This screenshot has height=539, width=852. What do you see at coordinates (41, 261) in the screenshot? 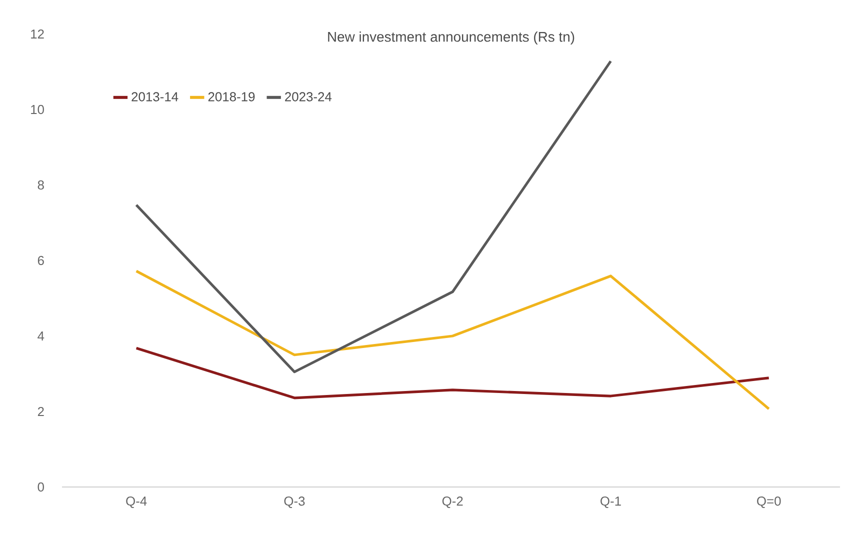
I see `y-tick-label: 6` at bounding box center [41, 261].